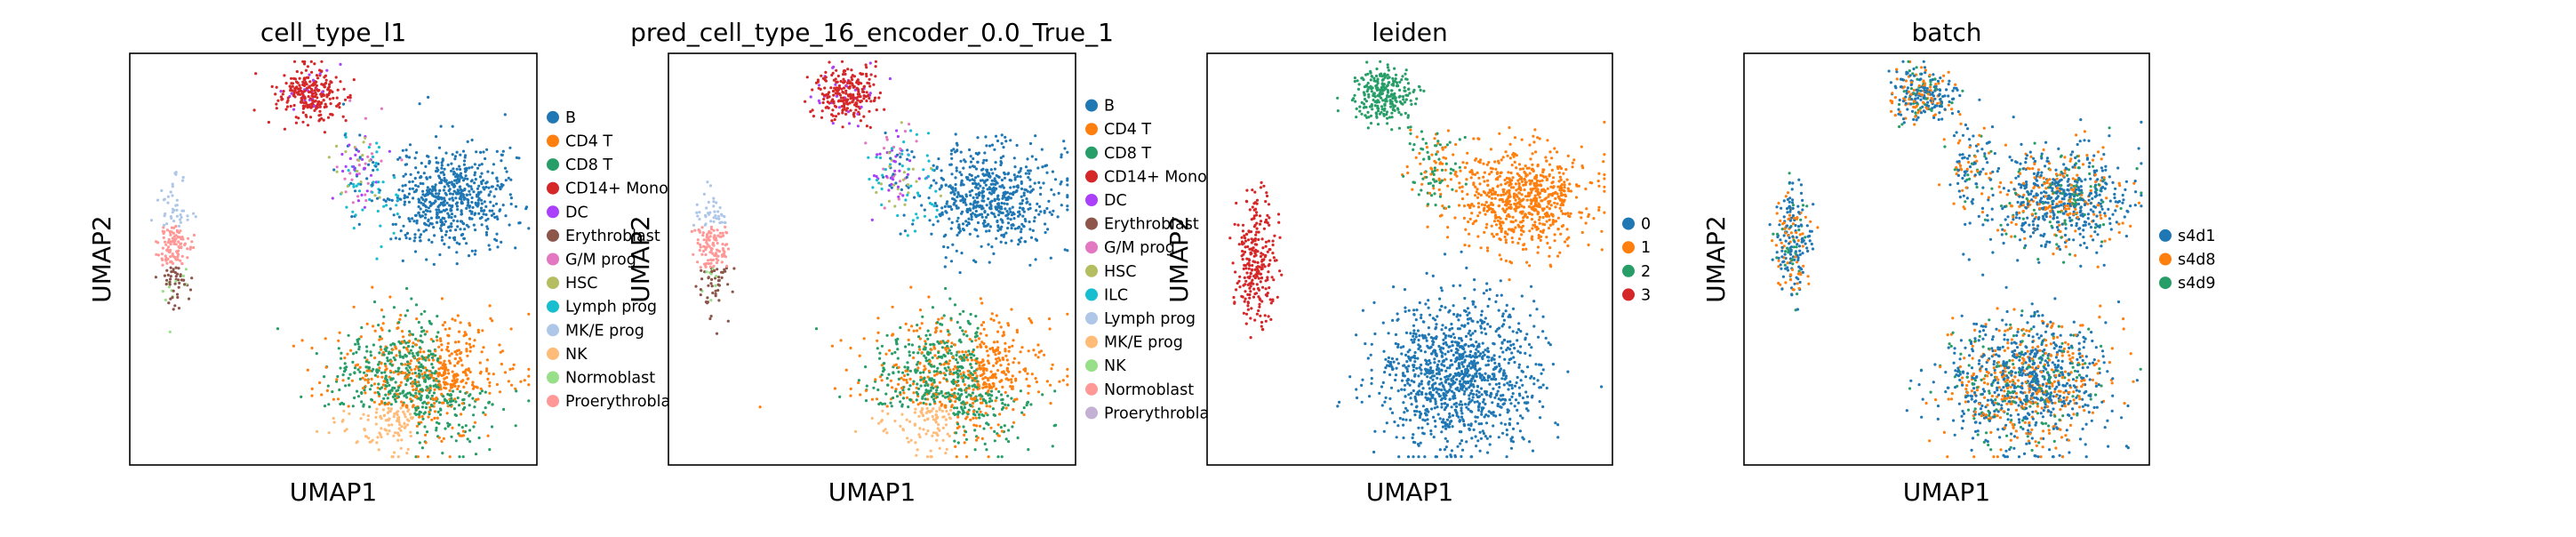 The height and width of the screenshot is (537, 2576). Describe the element at coordinates (1091, 389) in the screenshot. I see `legend-marker` at that location.